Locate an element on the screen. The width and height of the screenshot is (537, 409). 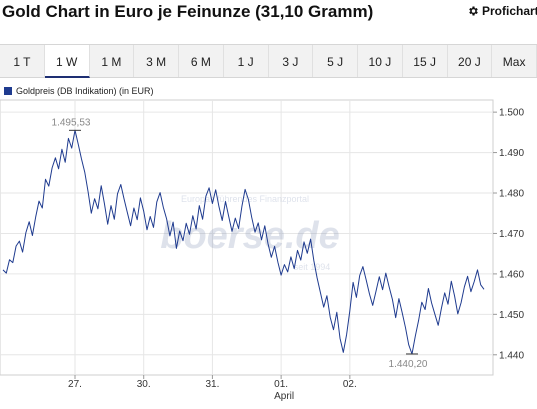
watermark-since: seit 1994 is located at coordinates (312, 267).